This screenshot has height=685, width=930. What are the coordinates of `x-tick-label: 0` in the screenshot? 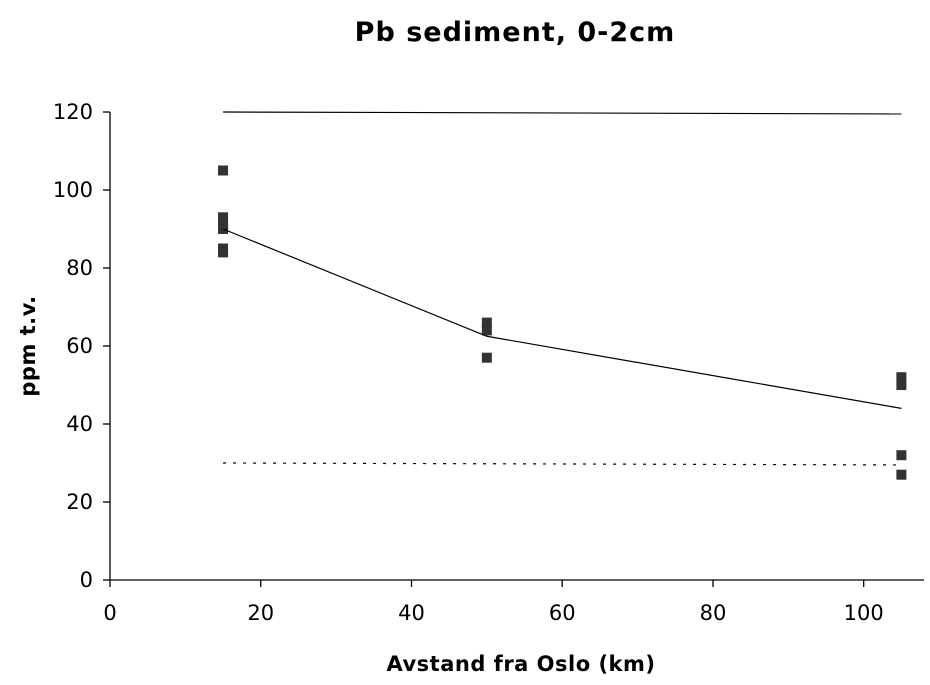 It's located at (109, 613).